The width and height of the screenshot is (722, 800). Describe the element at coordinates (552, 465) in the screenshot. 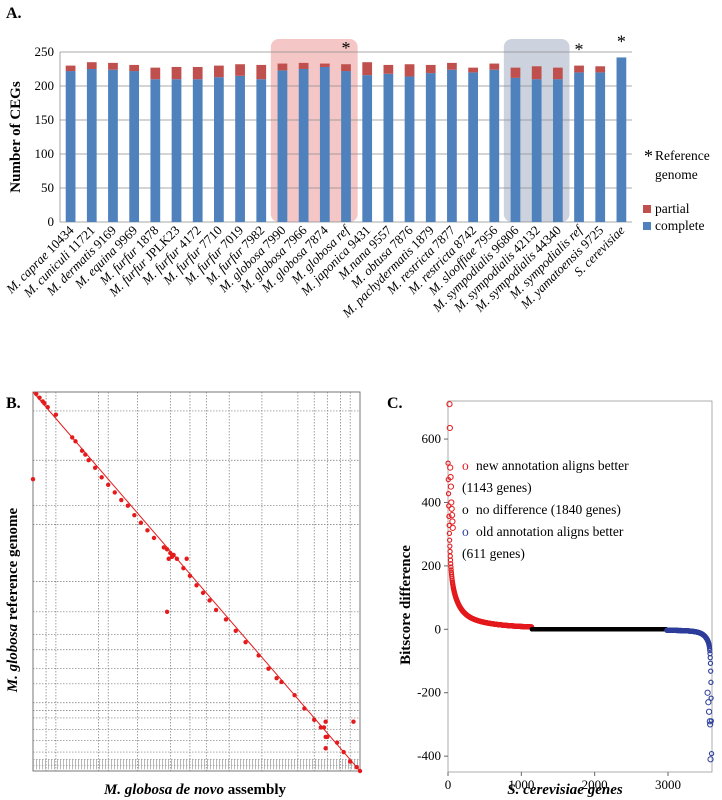

I see `legend-new-text-line1: new annotation aligns better` at that location.